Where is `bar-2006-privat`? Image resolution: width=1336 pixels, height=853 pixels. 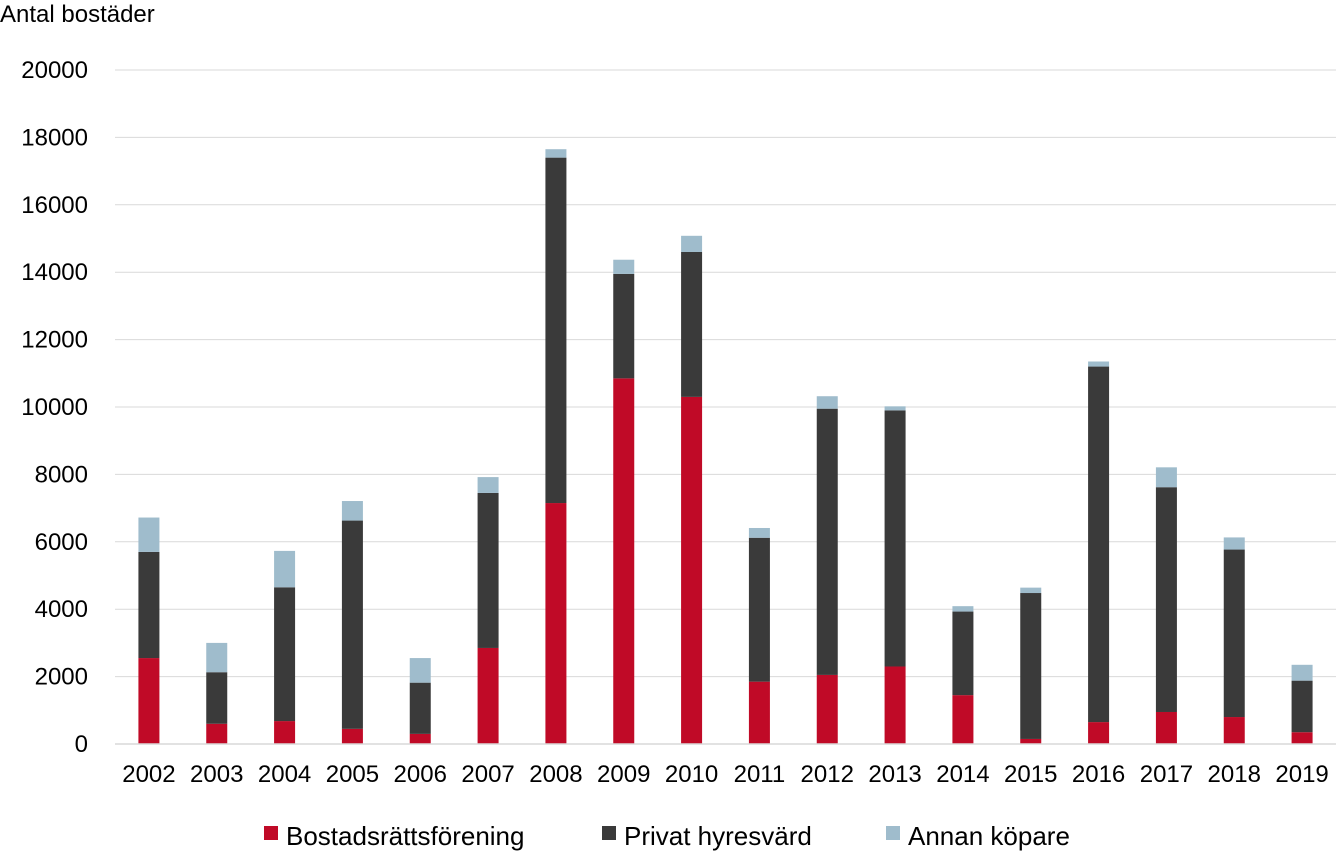
bar-2006-privat is located at coordinates (420, 708).